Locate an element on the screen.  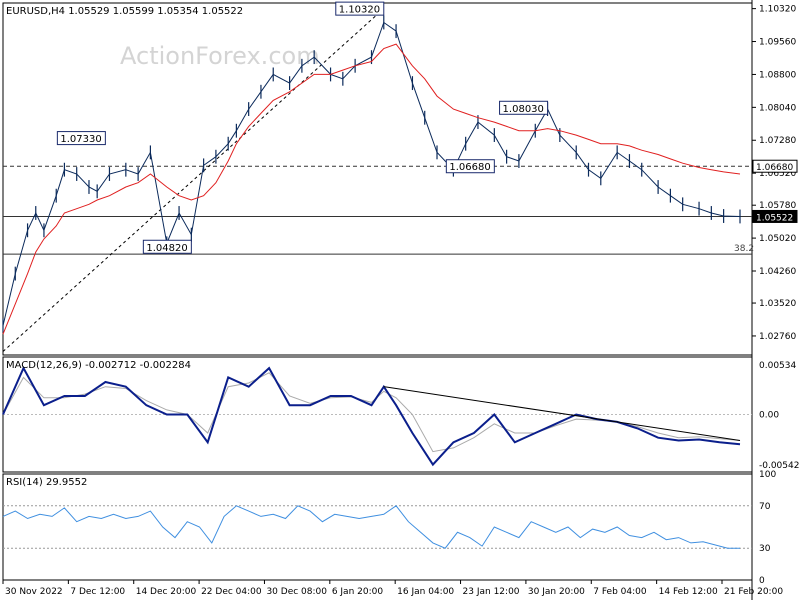
y-tick-label: 1.03520 is located at coordinates (777, 304).